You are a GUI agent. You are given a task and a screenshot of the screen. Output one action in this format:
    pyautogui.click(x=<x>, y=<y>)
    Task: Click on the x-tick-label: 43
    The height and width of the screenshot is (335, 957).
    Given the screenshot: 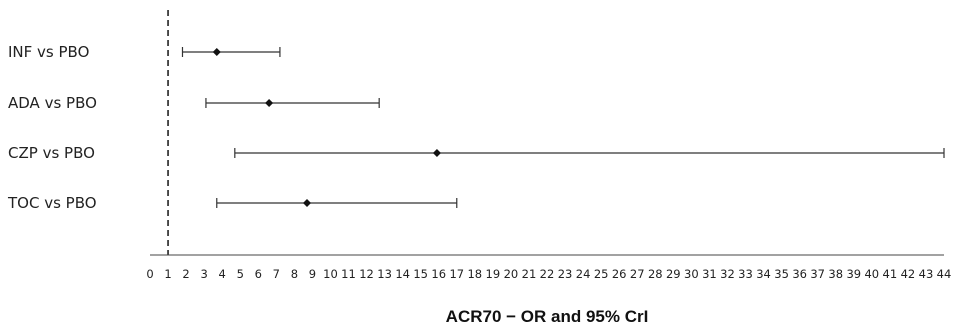 What is the action you would take?
    pyautogui.click(x=926, y=274)
    